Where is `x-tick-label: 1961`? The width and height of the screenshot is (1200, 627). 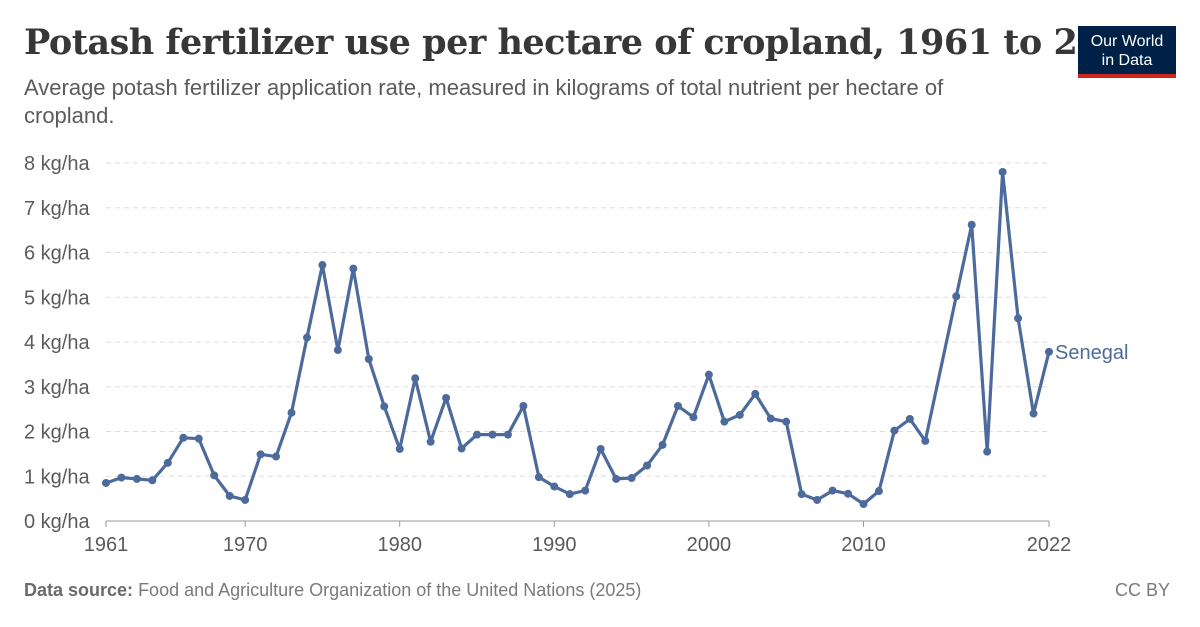 x-tick-label: 1961 is located at coordinates (106, 545).